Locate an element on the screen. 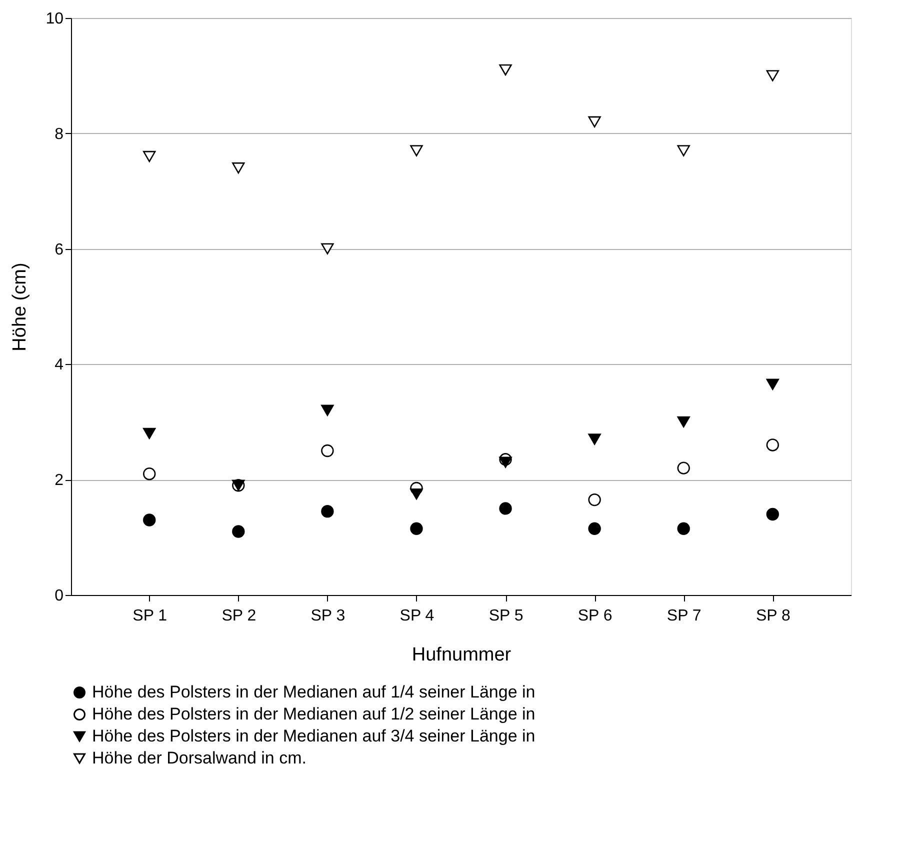 This screenshot has height=861, width=897. x-tick-label: SP 6 is located at coordinates (595, 616).